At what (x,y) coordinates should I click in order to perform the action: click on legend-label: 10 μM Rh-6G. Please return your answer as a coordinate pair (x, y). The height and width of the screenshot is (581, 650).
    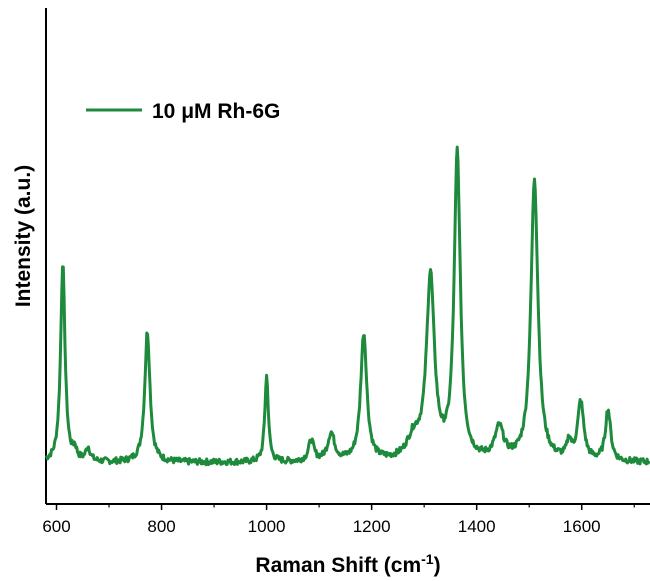
    Looking at the image, I should click on (216, 111).